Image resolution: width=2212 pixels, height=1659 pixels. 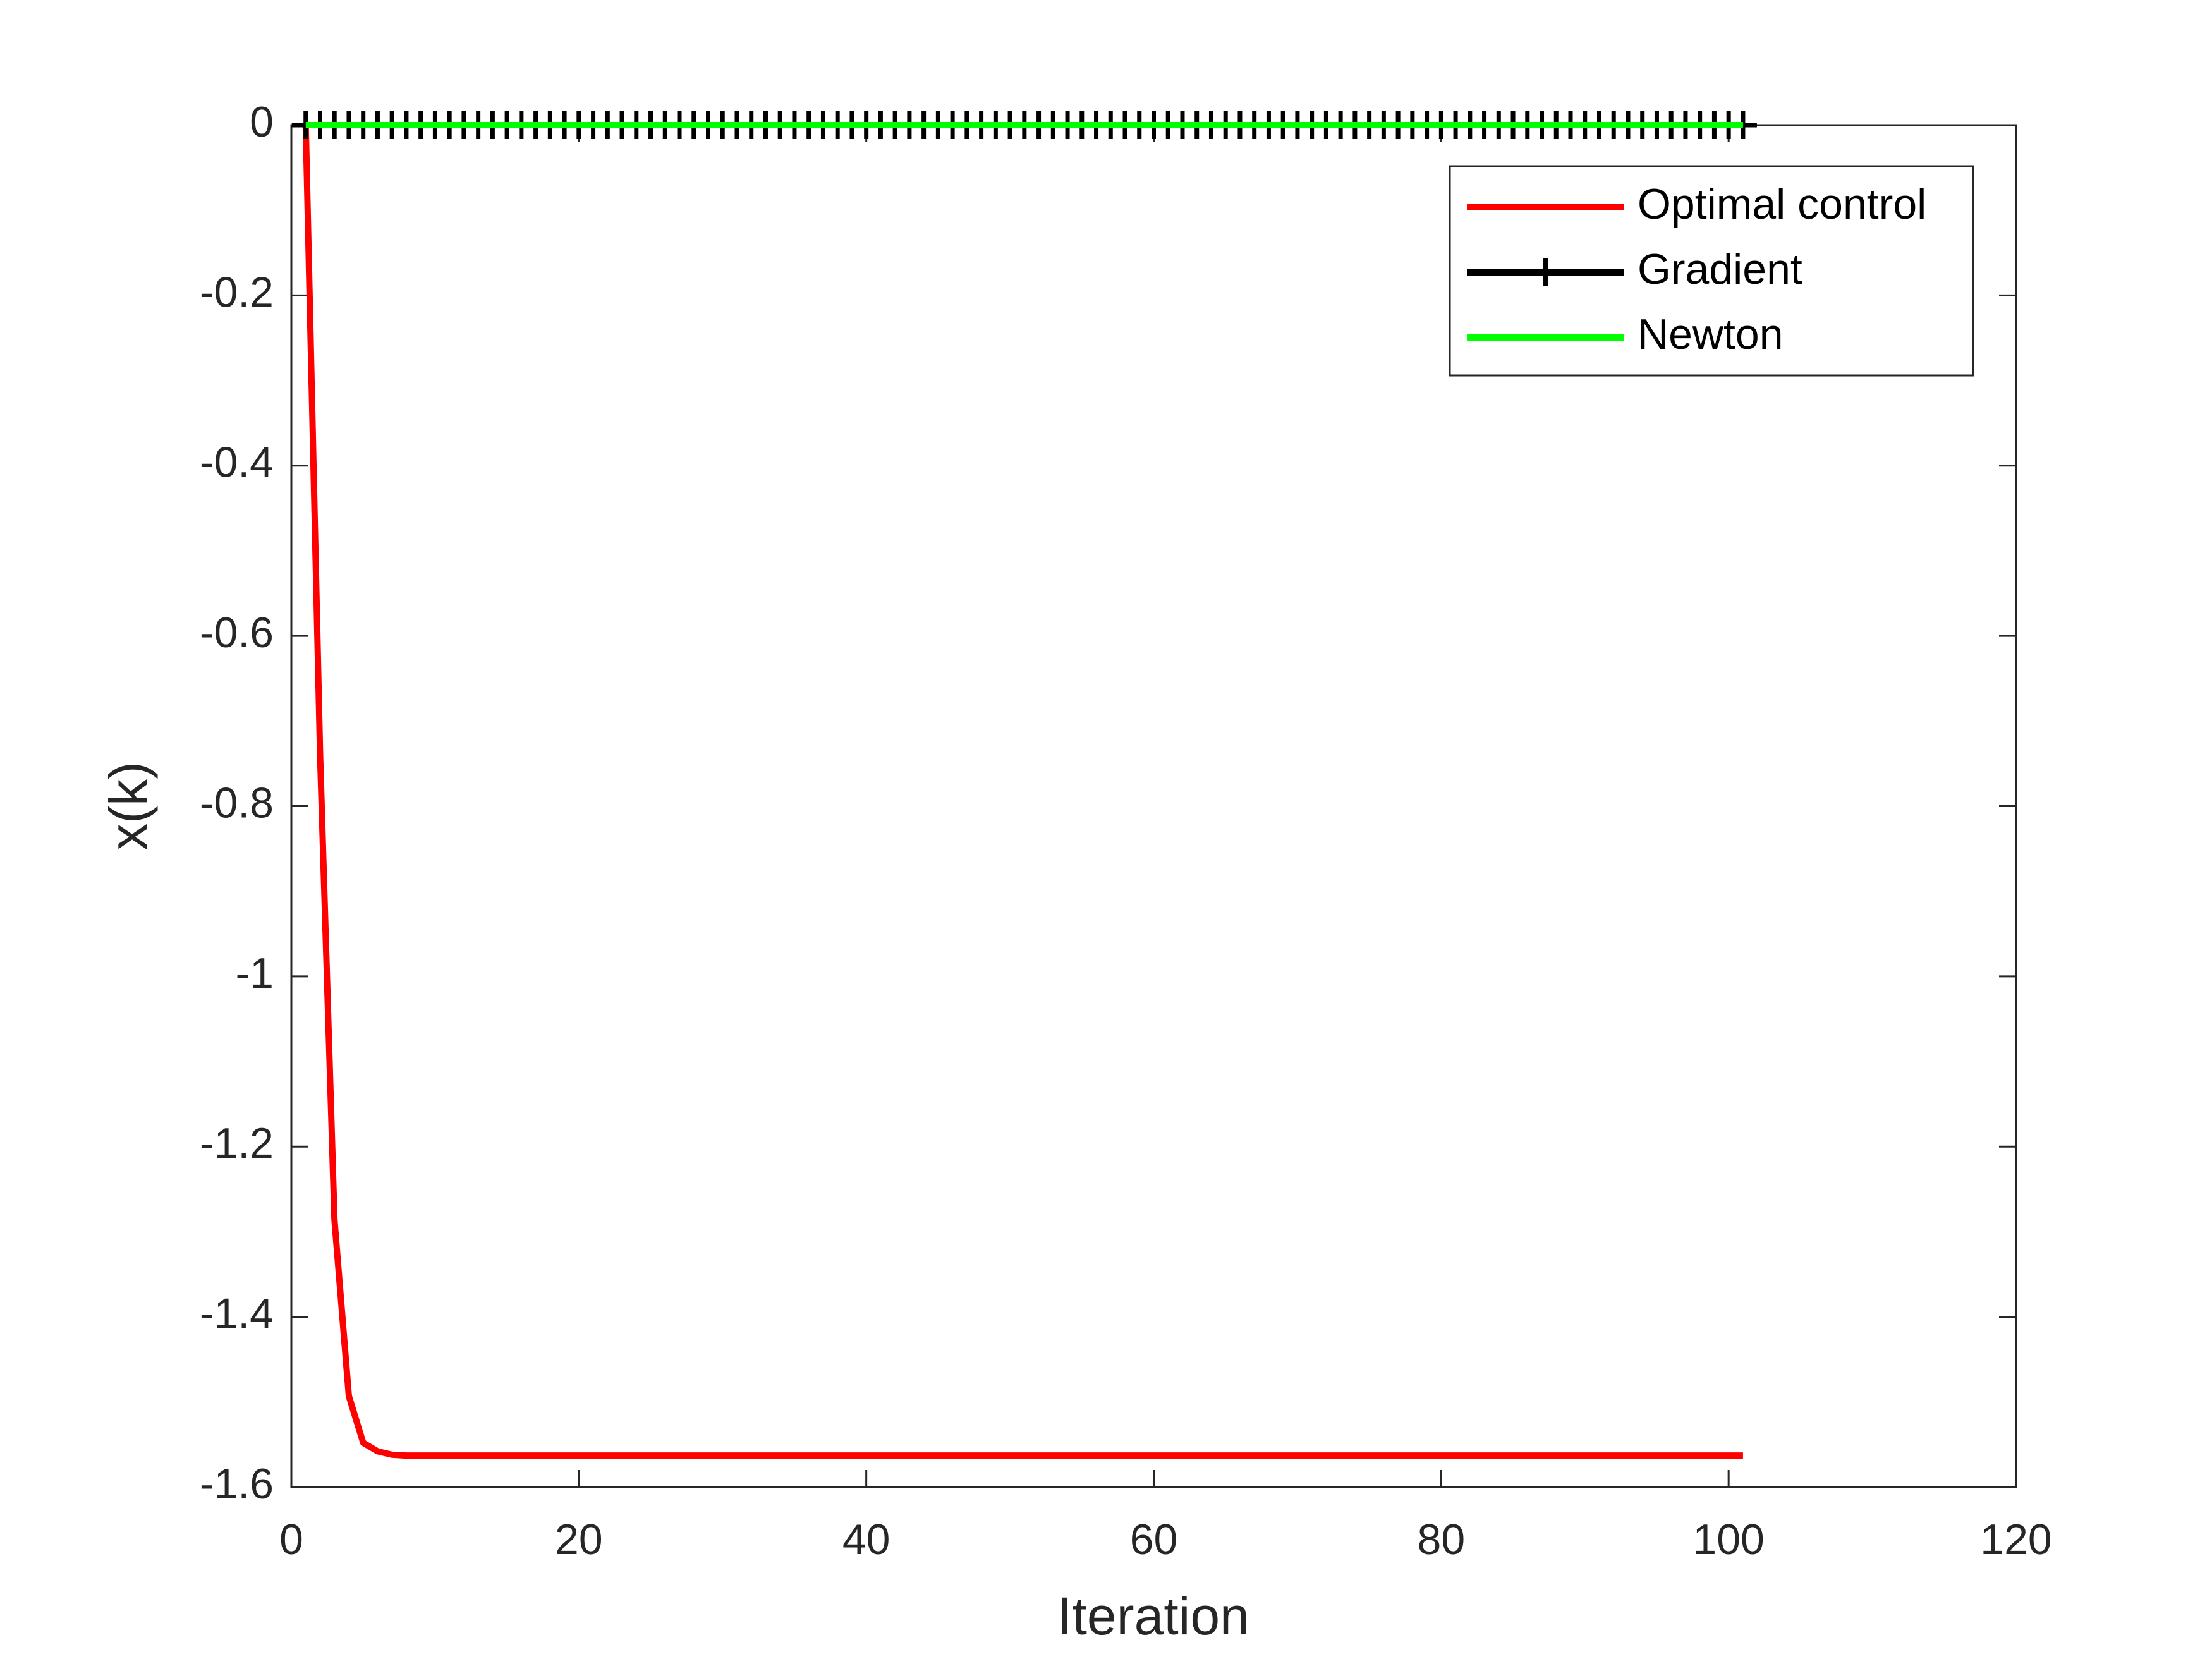 I want to click on x-tick-label: 80, so click(x=1442, y=1540).